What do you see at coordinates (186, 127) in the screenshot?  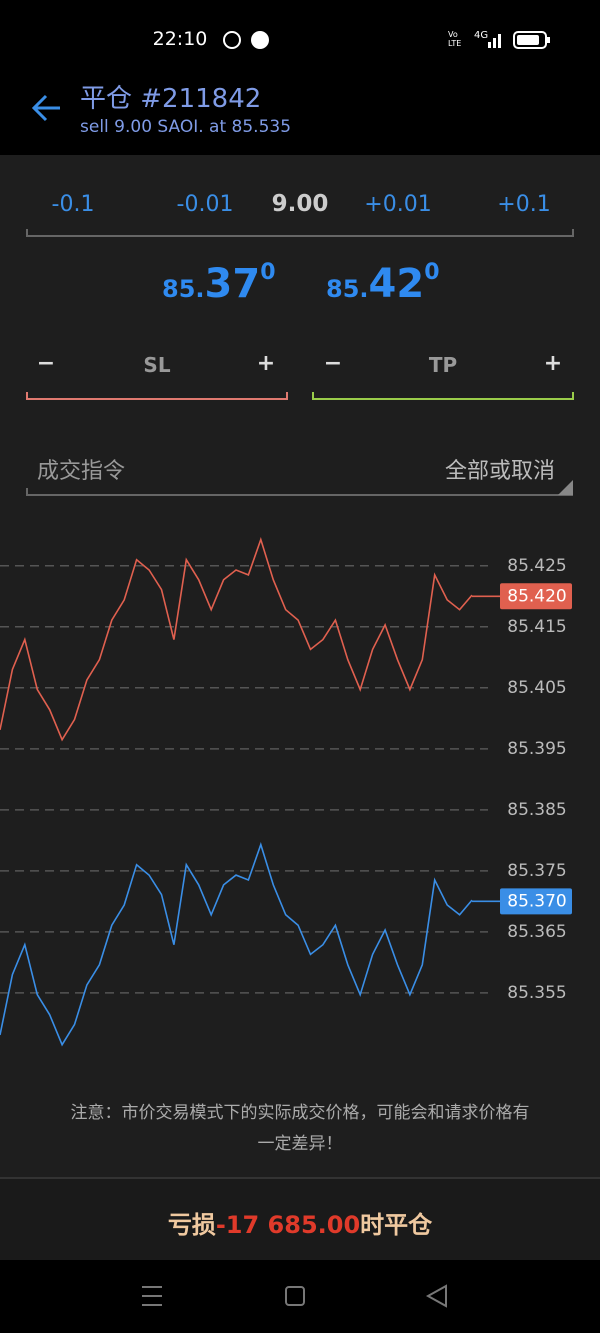 I see `header-subtitle: sell 9.00 SAOI. at 85.535` at bounding box center [186, 127].